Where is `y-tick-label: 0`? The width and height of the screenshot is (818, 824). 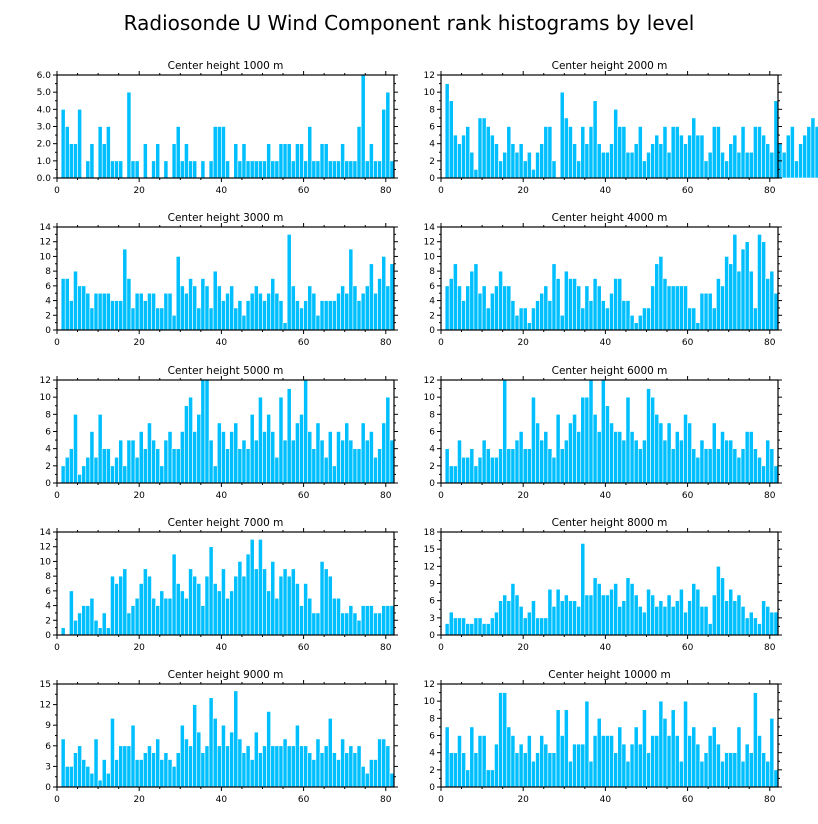
y-tick-label: 0 is located at coordinates (48, 484).